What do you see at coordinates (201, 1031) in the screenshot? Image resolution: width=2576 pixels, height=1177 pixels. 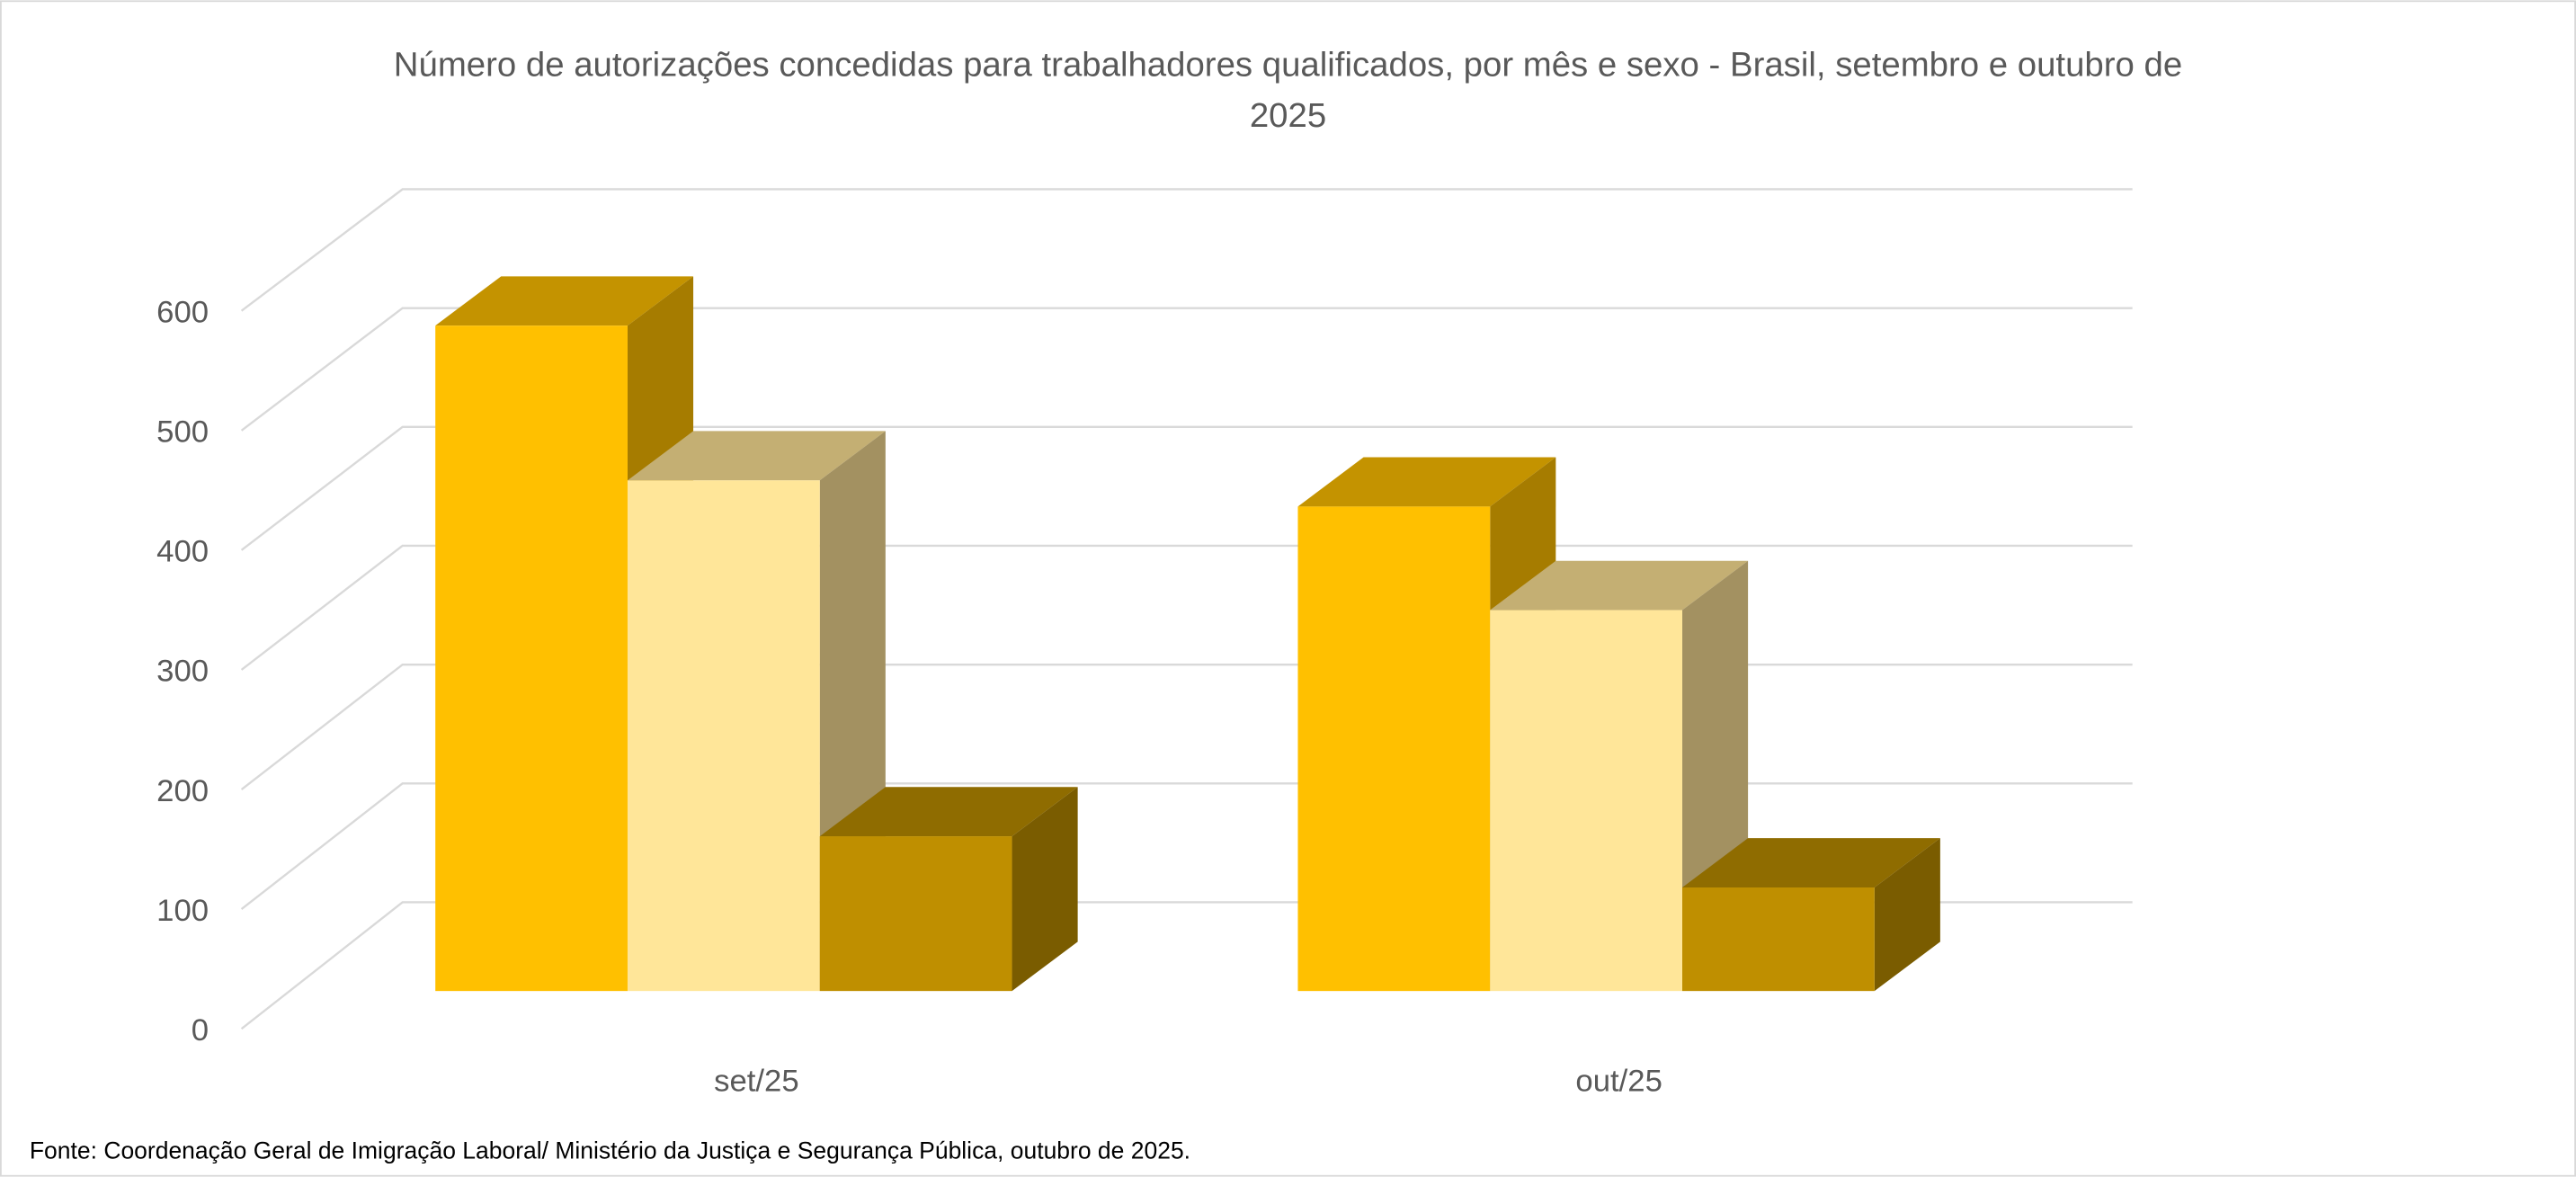 I see `y-tick-label: 0` at bounding box center [201, 1031].